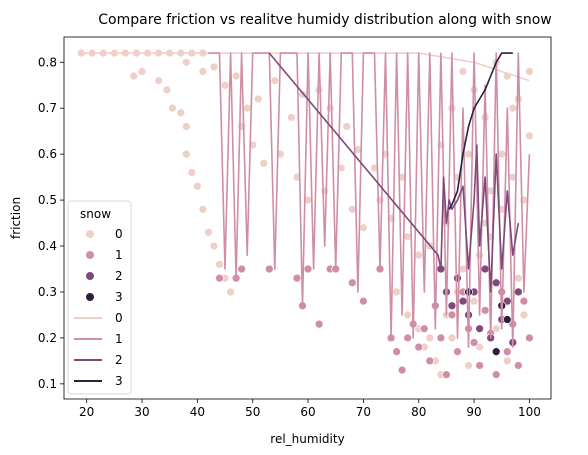 The image size is (588, 455). Describe the element at coordinates (47, 246) in the screenshot. I see `y-tick-label: 0.4` at that location.